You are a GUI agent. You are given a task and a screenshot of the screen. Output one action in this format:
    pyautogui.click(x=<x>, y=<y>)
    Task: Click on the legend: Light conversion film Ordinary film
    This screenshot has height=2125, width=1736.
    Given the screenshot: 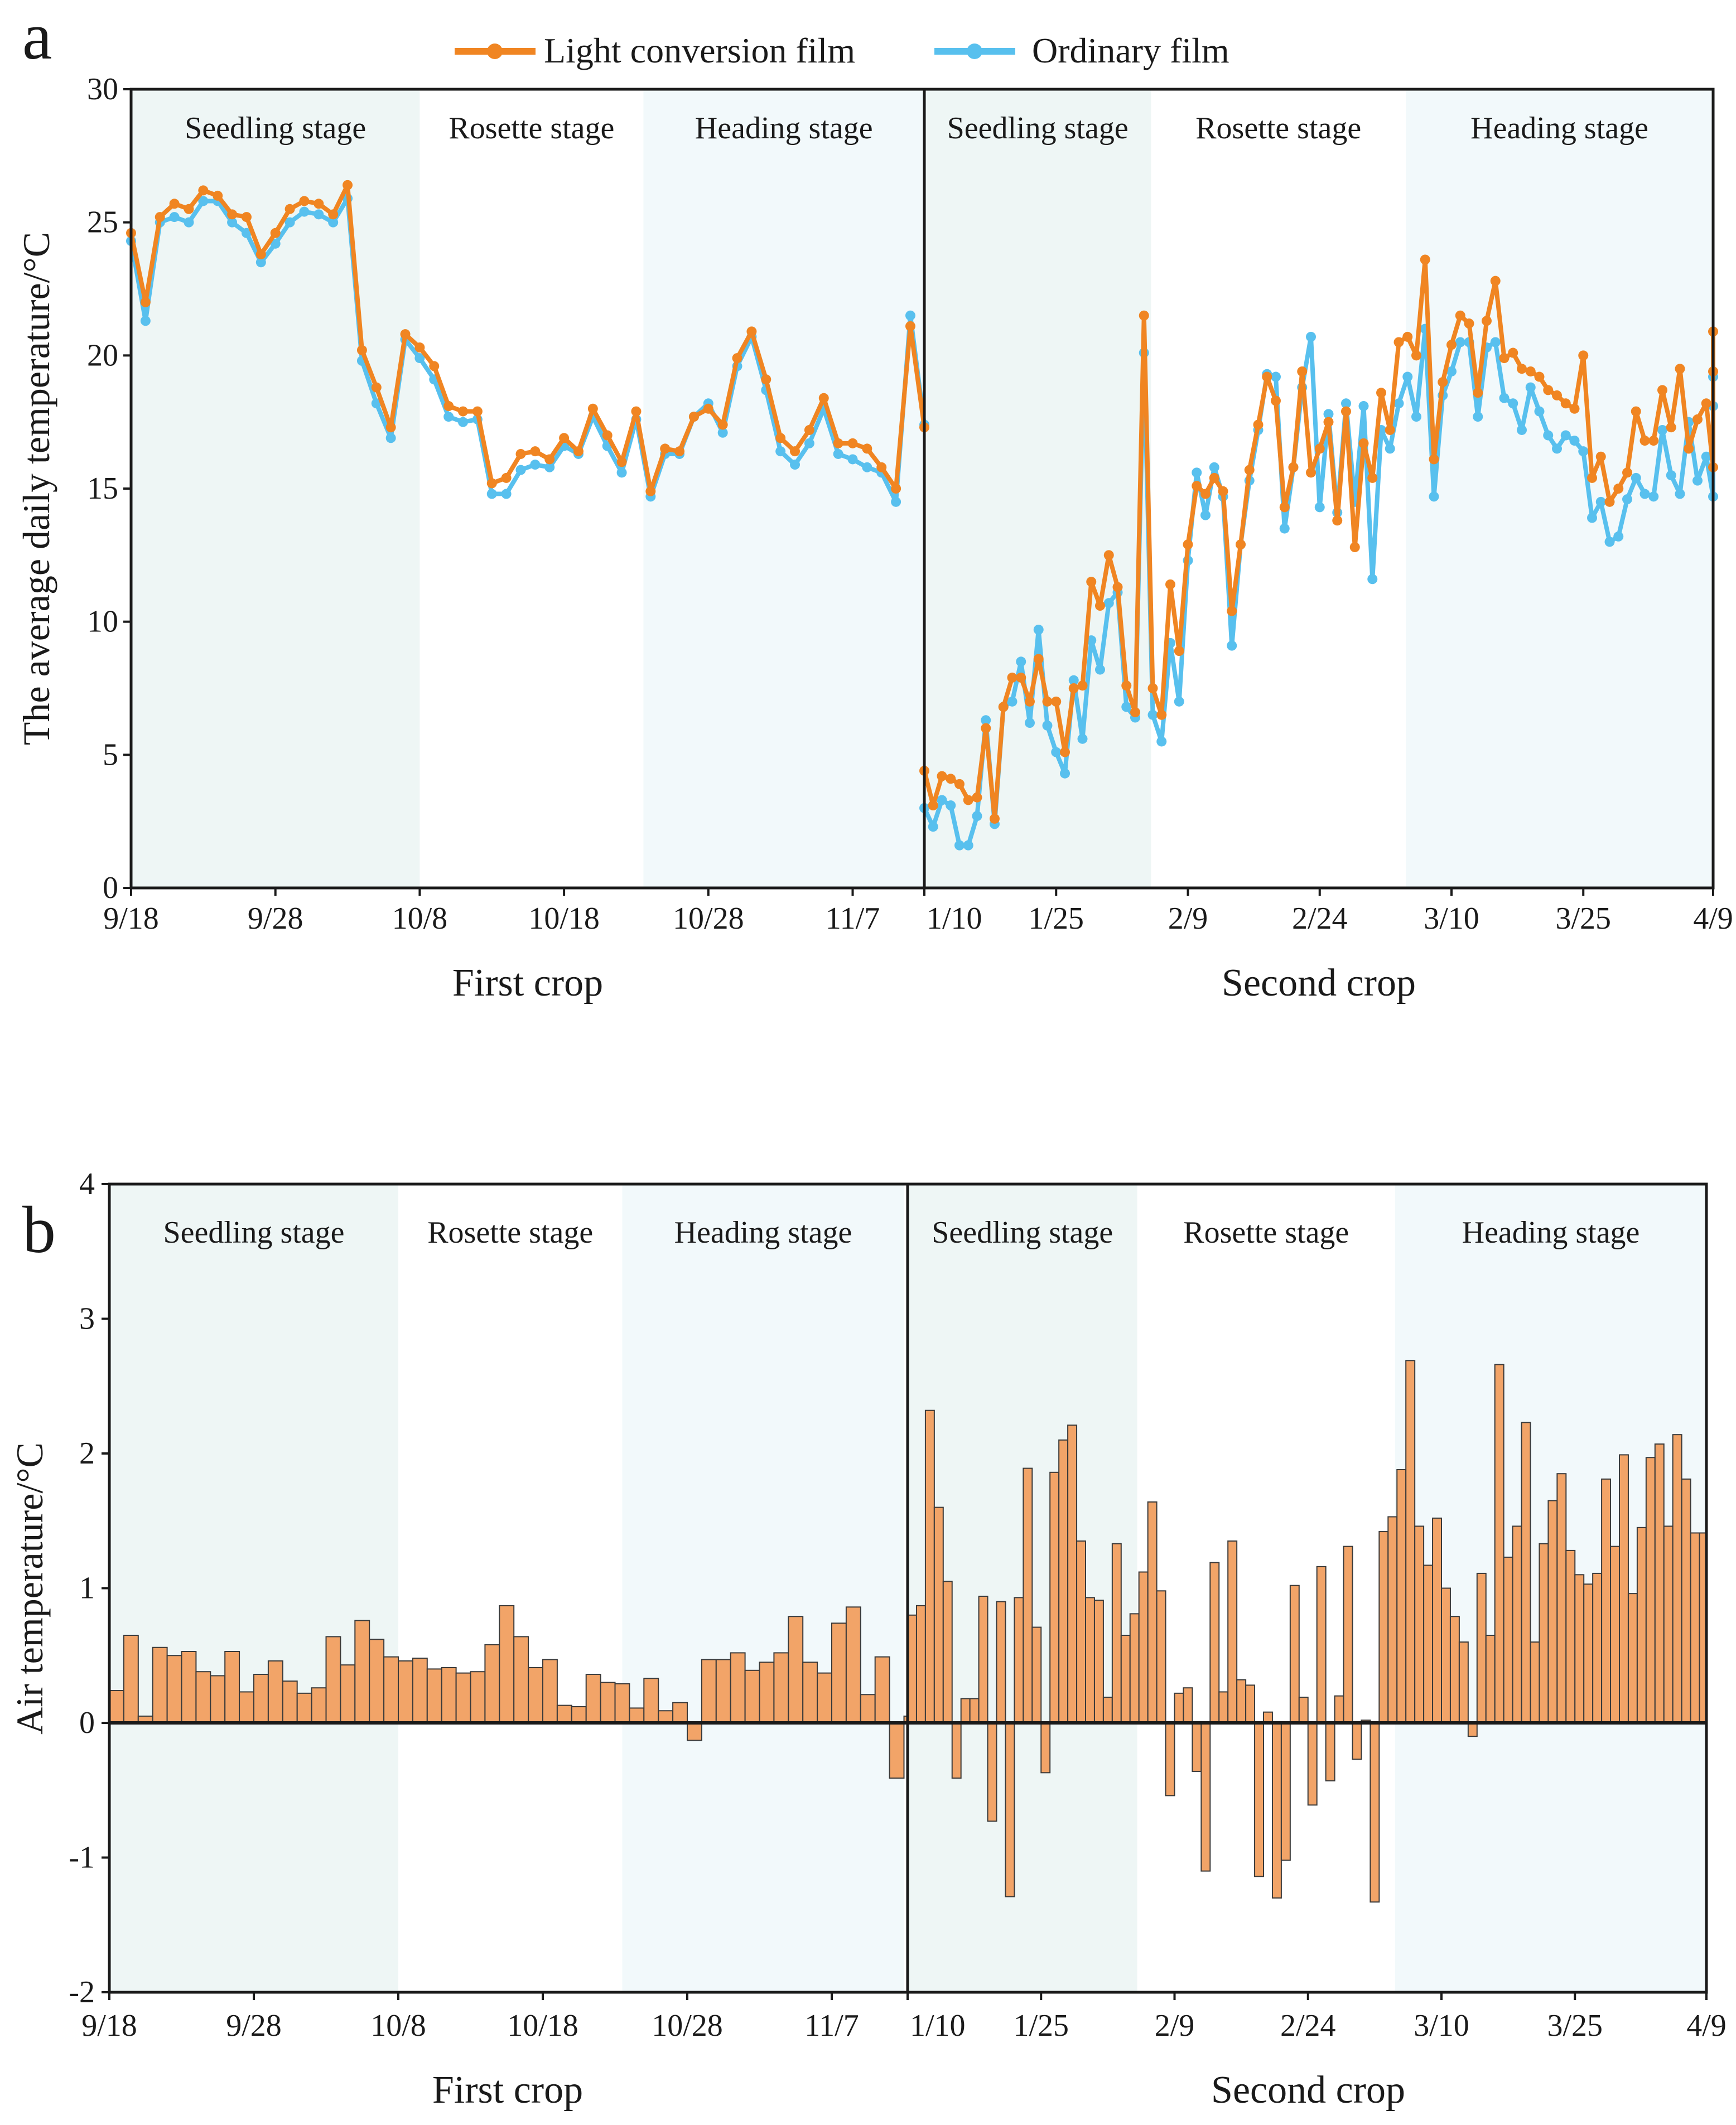 What is the action you would take?
    pyautogui.click(x=842, y=50)
    